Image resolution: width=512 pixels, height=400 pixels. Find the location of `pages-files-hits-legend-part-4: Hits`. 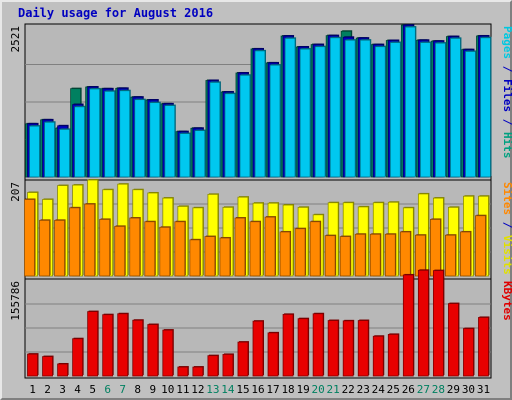

pages-files-hits-legend-part-4: Hits is located at coordinates (506, 145).